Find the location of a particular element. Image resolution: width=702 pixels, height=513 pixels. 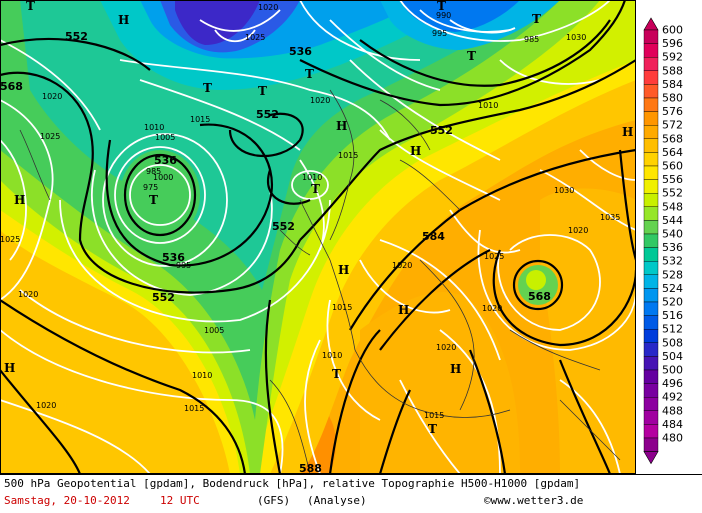

field-east is located at coordinates (440, 382).